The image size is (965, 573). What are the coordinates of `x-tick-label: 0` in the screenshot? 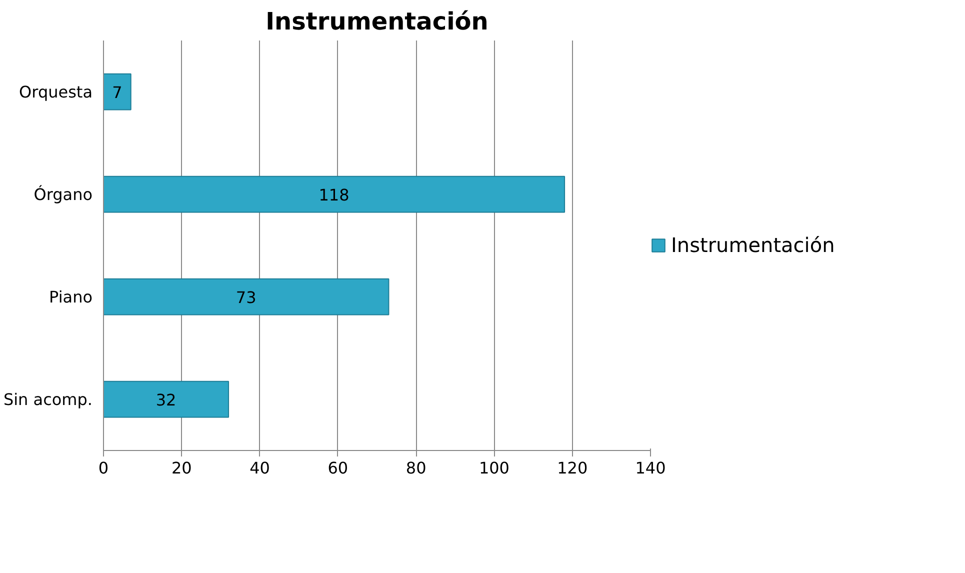 It's located at (103, 468).